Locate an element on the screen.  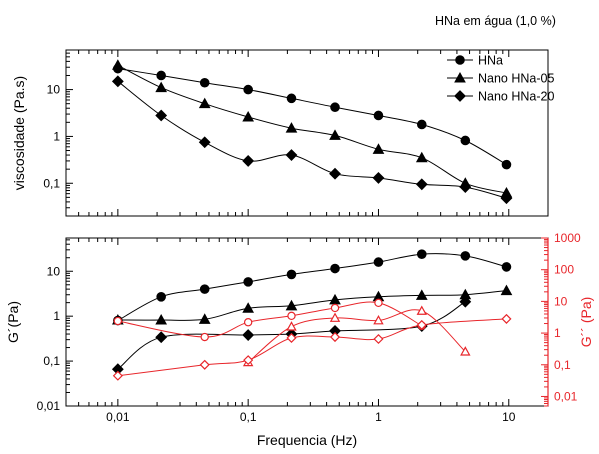
bottom-y2-y-tick-label: 1000 is located at coordinates (567, 238).